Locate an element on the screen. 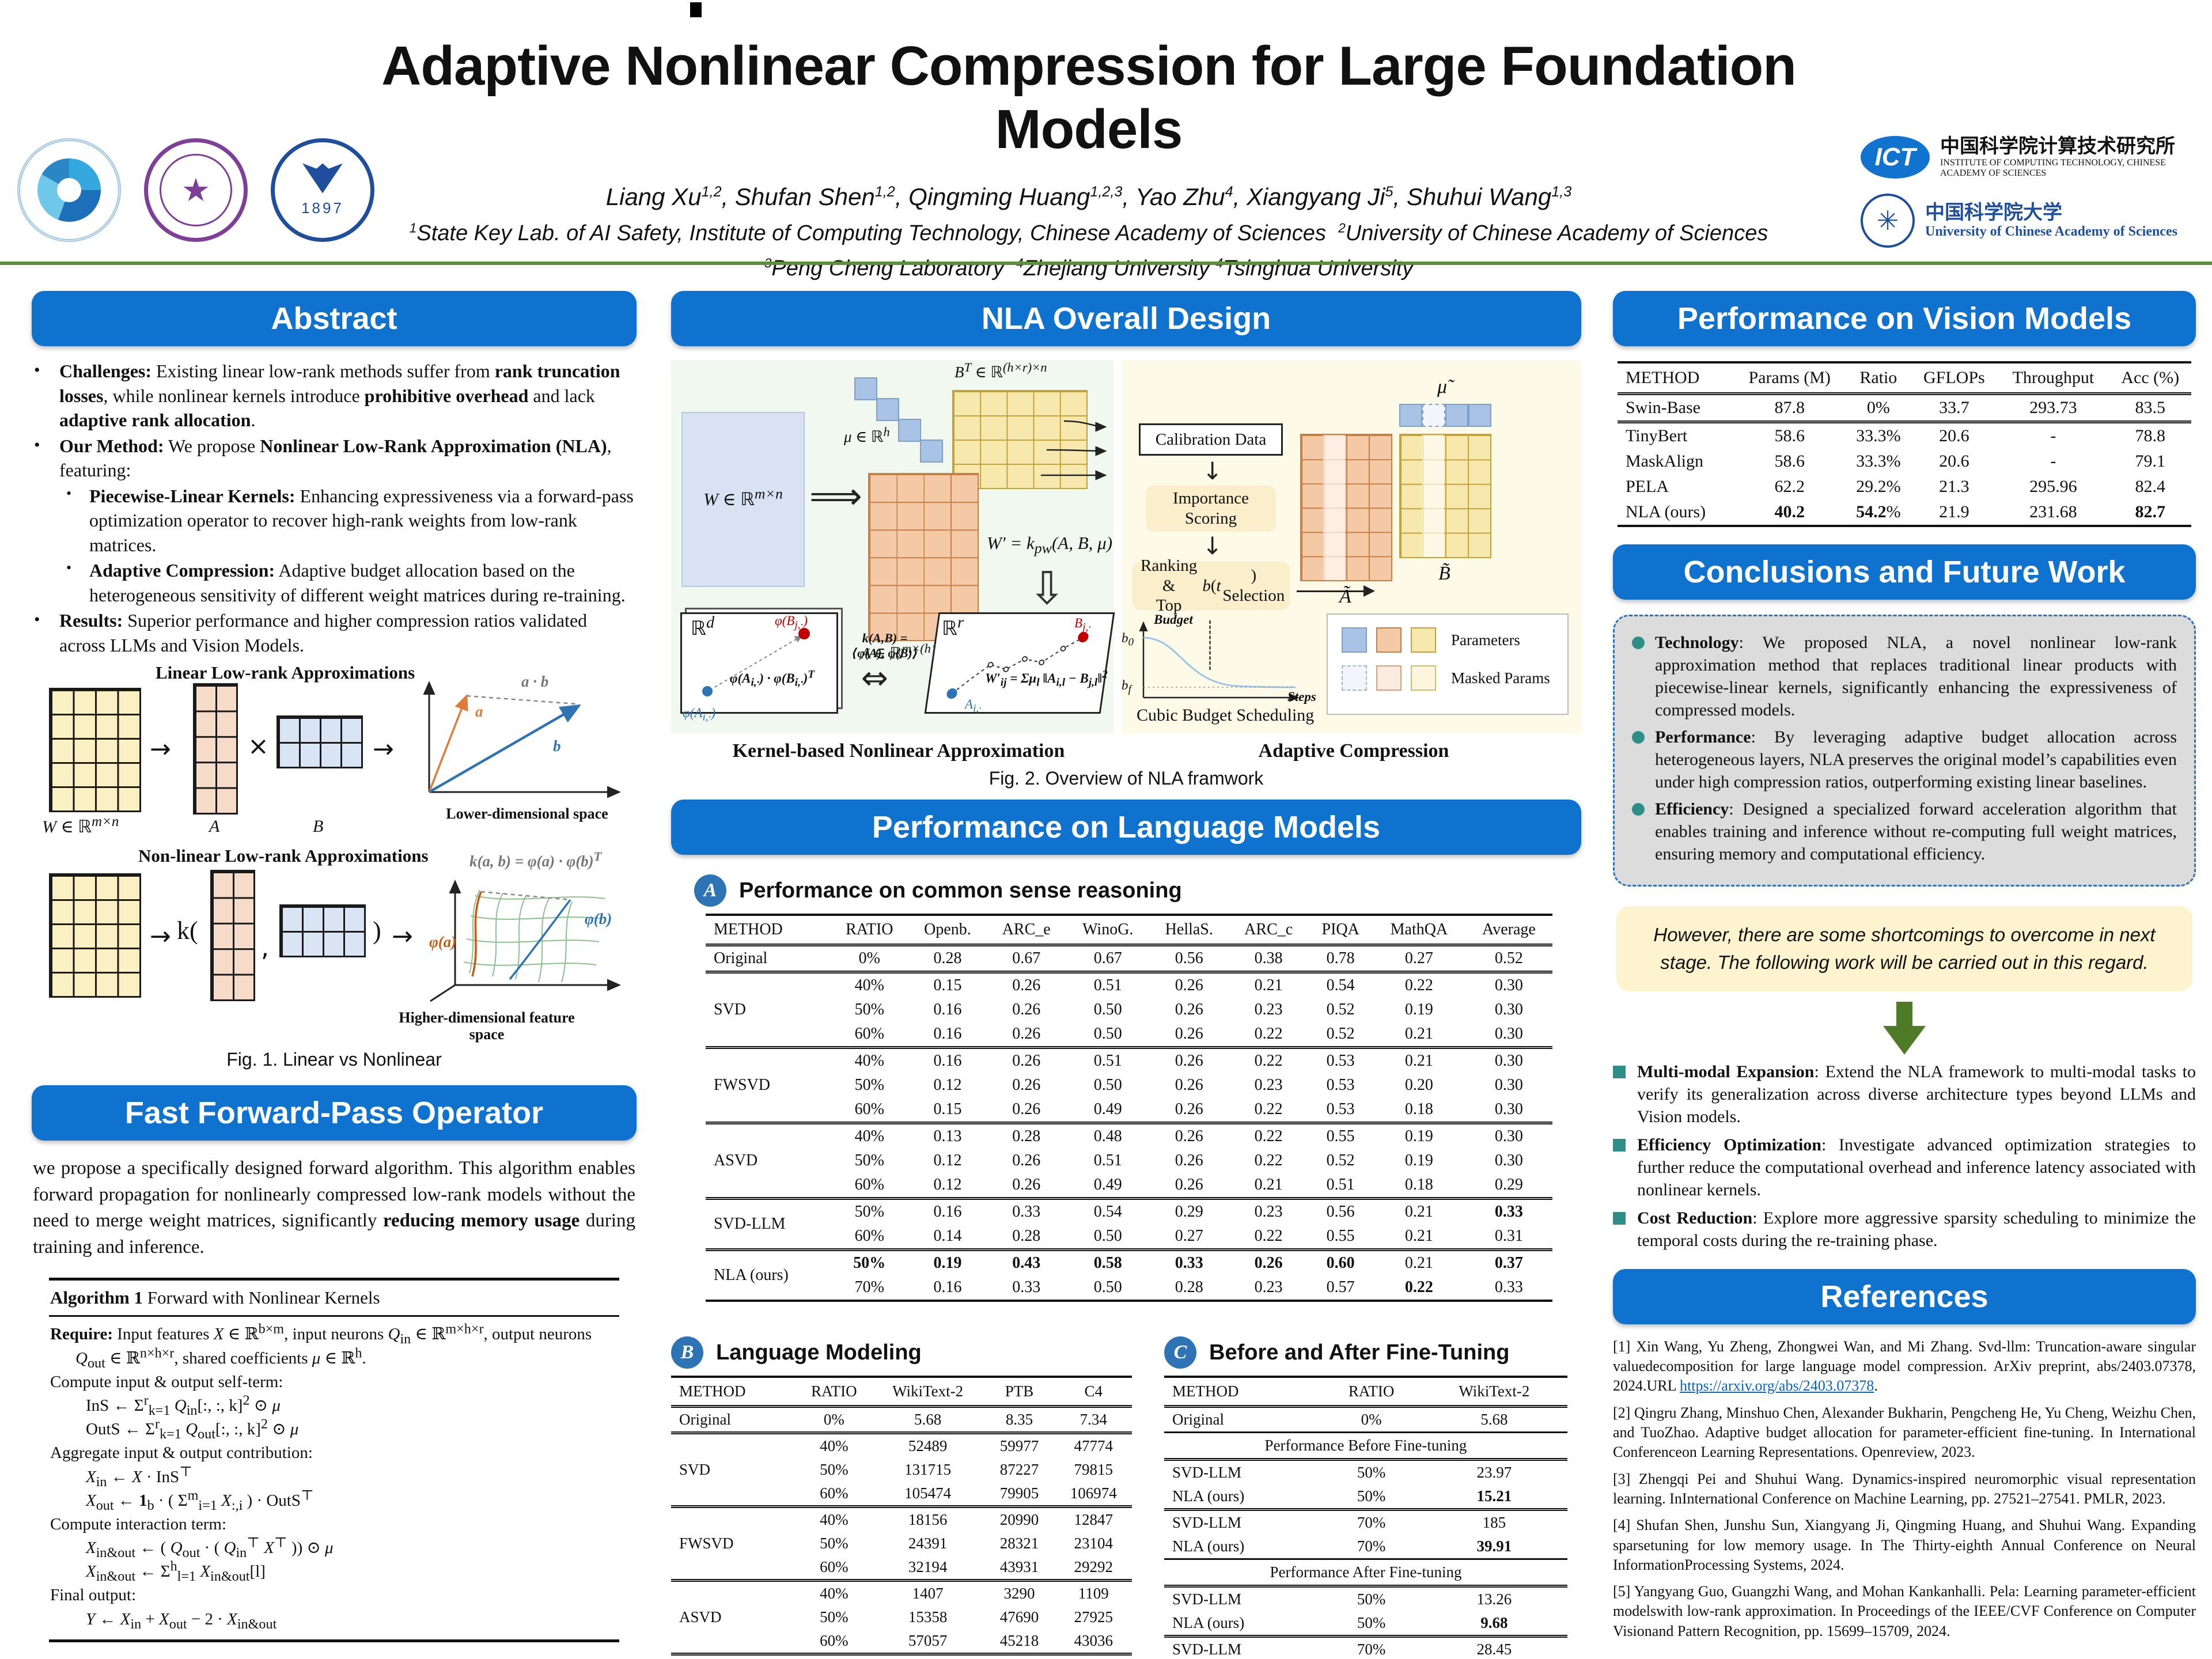 Image resolution: width=2212 pixels, height=1659 pixels. double-arrow-icon is located at coordinates (874, 678).